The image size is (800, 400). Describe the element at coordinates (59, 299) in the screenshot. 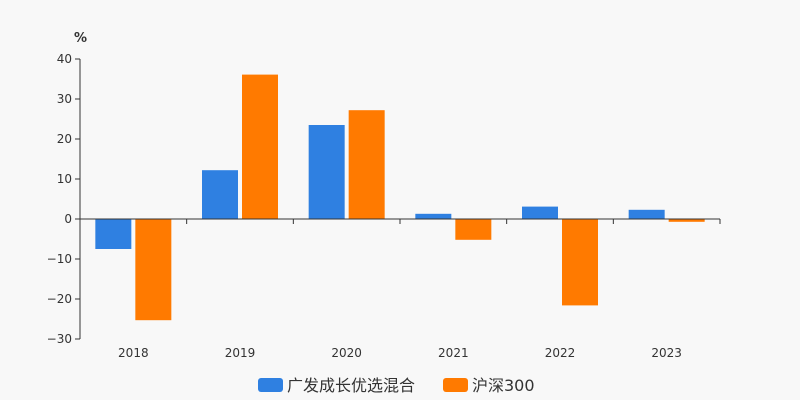

I see `y-tick-label: −20` at that location.